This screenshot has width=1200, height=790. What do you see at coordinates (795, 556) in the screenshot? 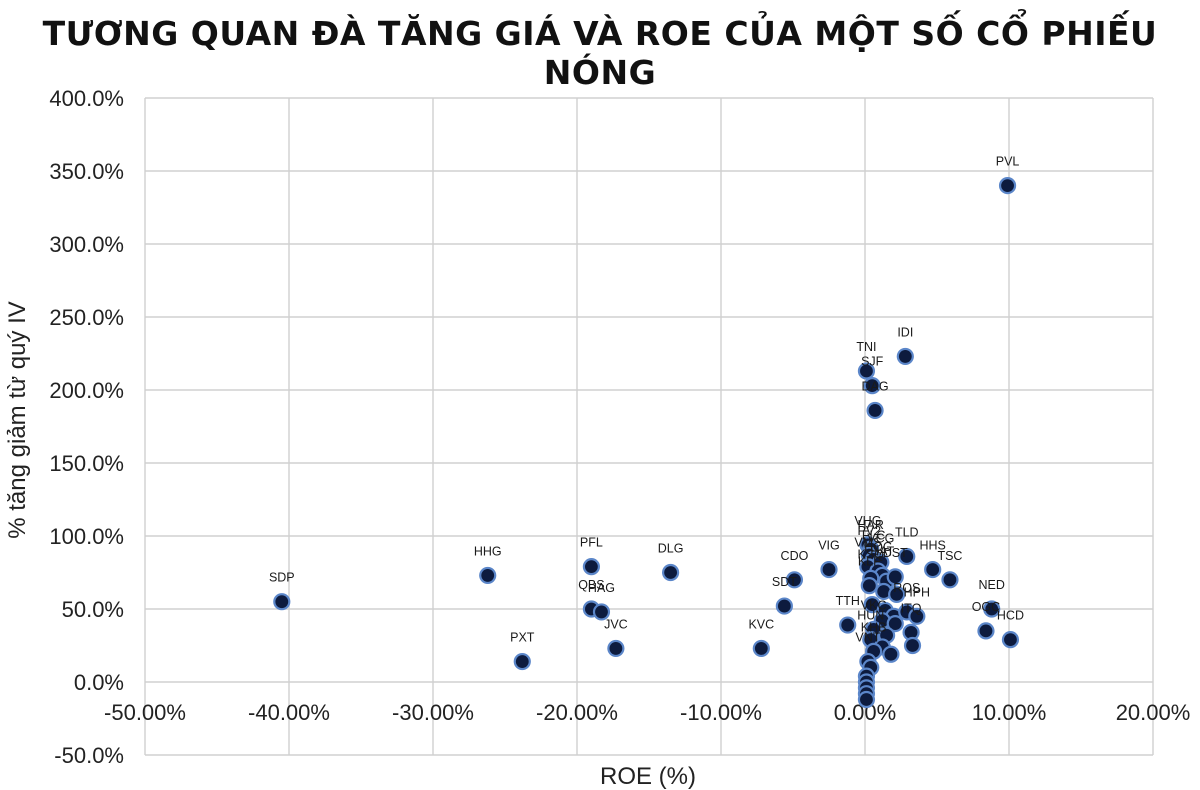
I see `point-label: CDO` at bounding box center [795, 556].